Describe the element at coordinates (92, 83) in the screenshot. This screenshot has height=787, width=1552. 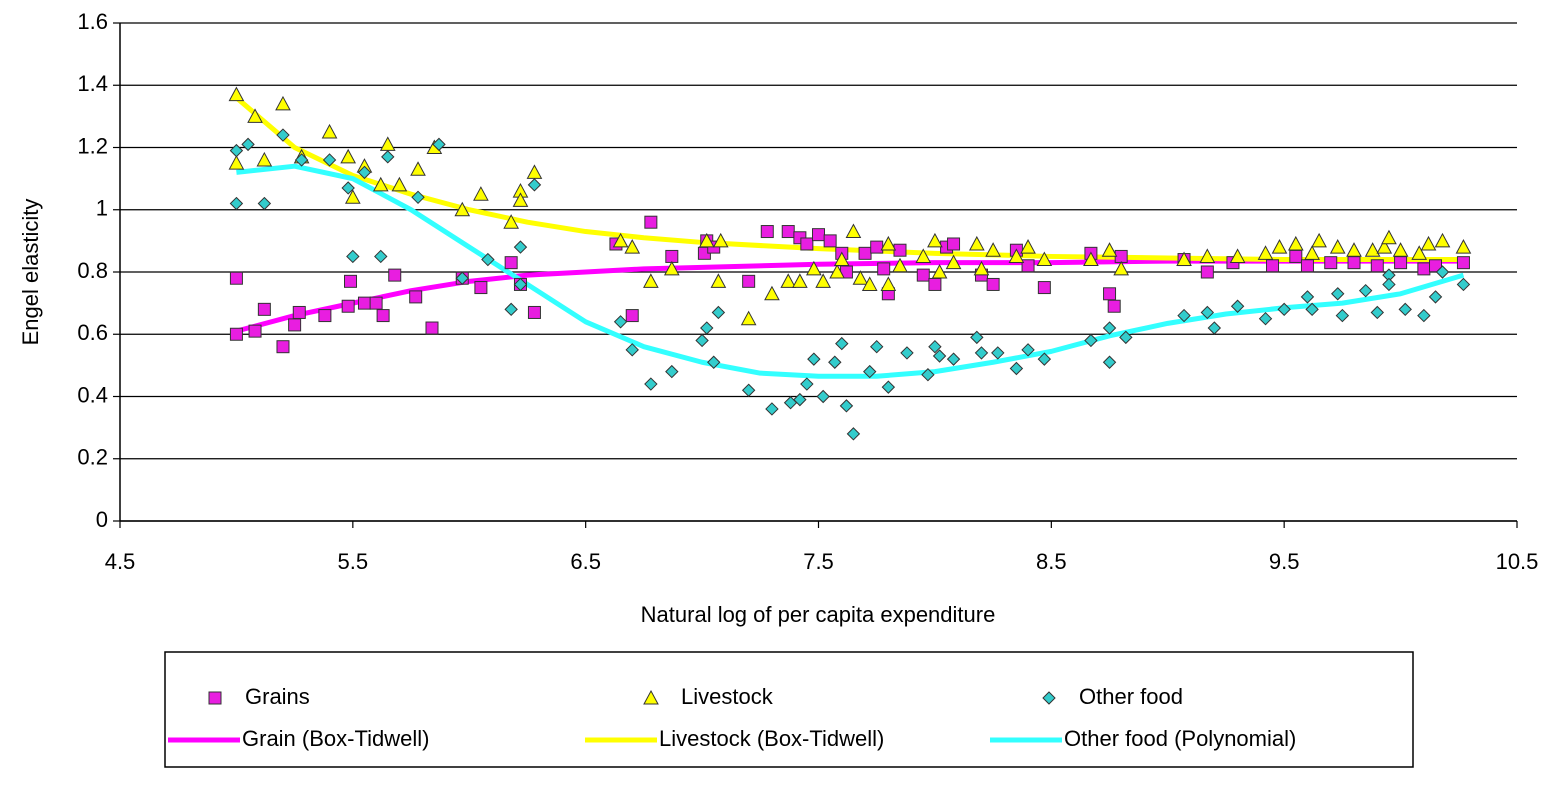
I see `y-tick-label: 1.4` at that location.